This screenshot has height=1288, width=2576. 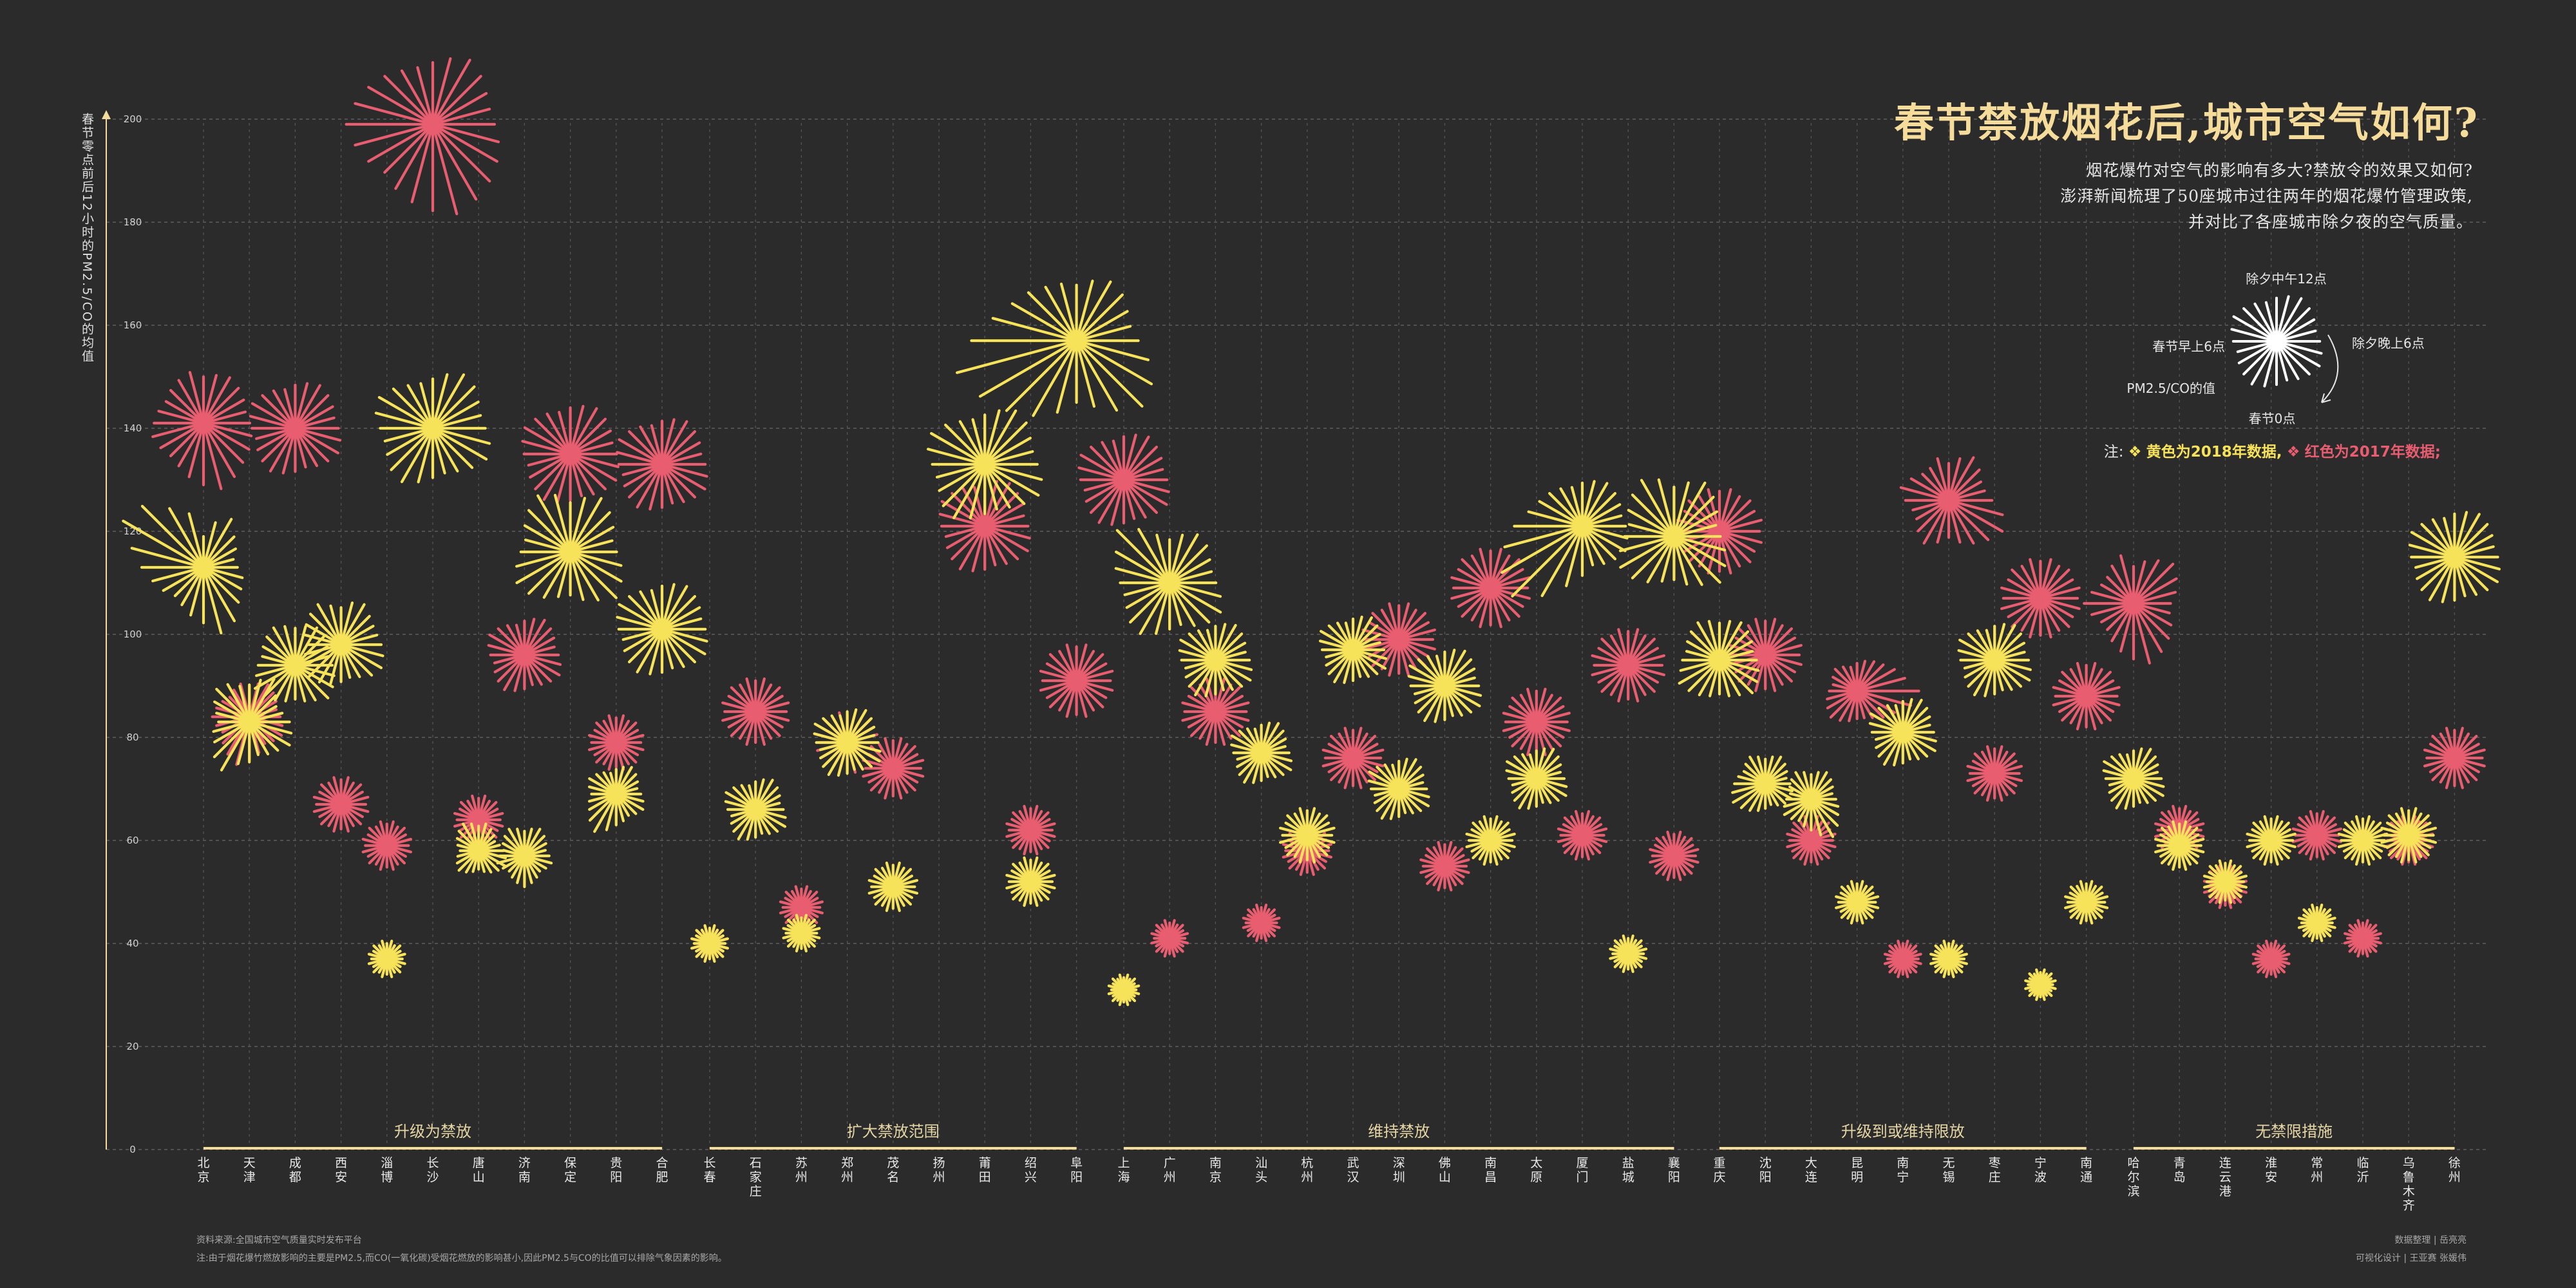 I want to click on legend-ray, so click(x=2298, y=354).